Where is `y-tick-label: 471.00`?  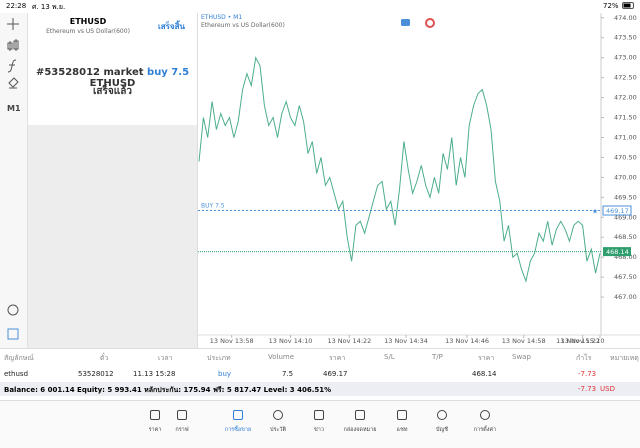 y-tick-label: 471.00 is located at coordinates (625, 137).